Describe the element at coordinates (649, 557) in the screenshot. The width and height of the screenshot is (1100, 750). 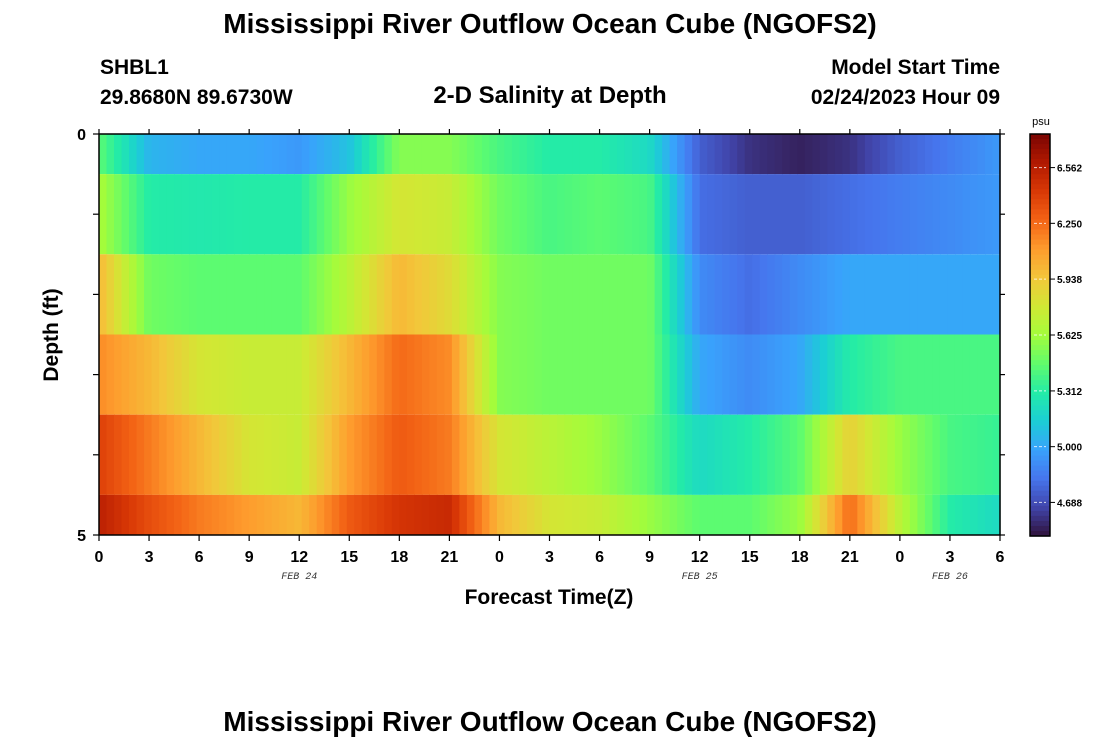
I see `x-tick-label: 9` at that location.